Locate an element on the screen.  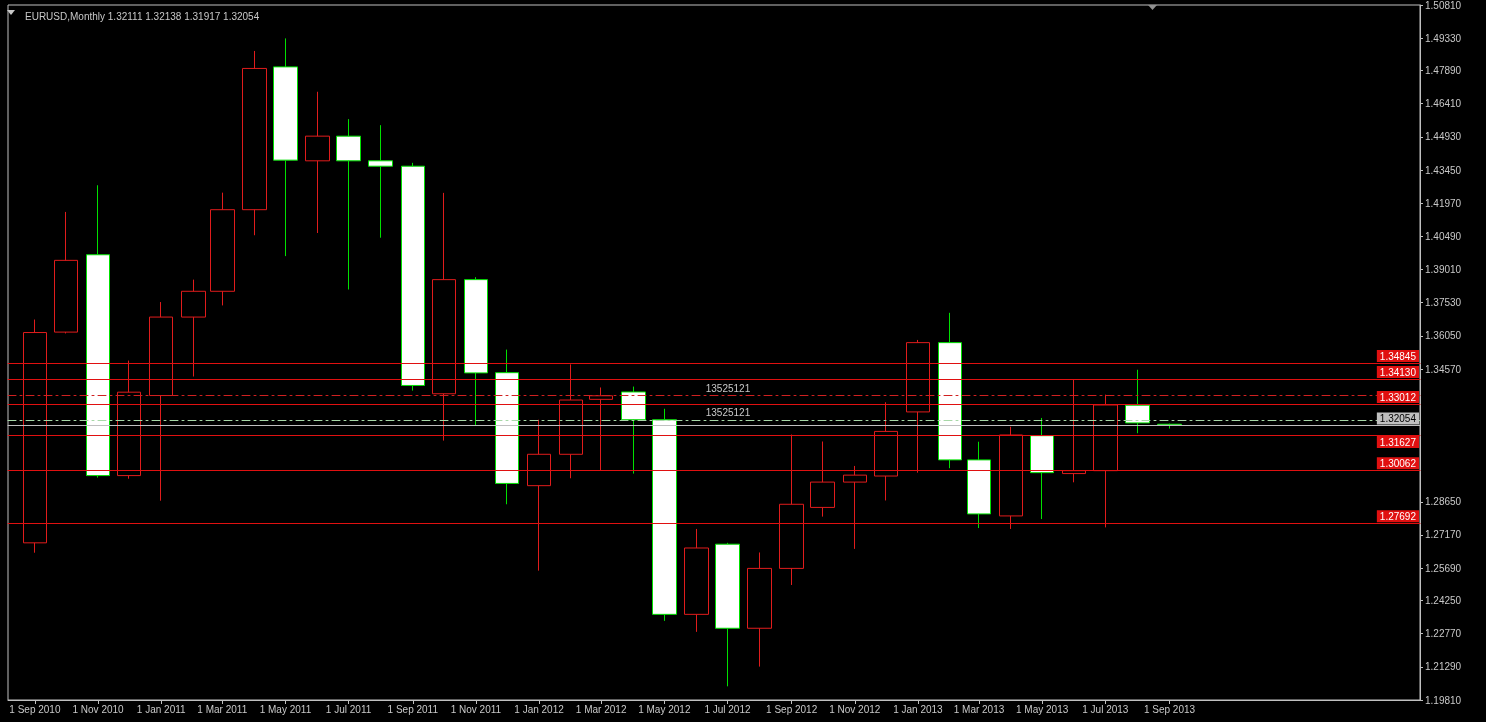
y-tick-label: 1.49330 is located at coordinates (1443, 38).